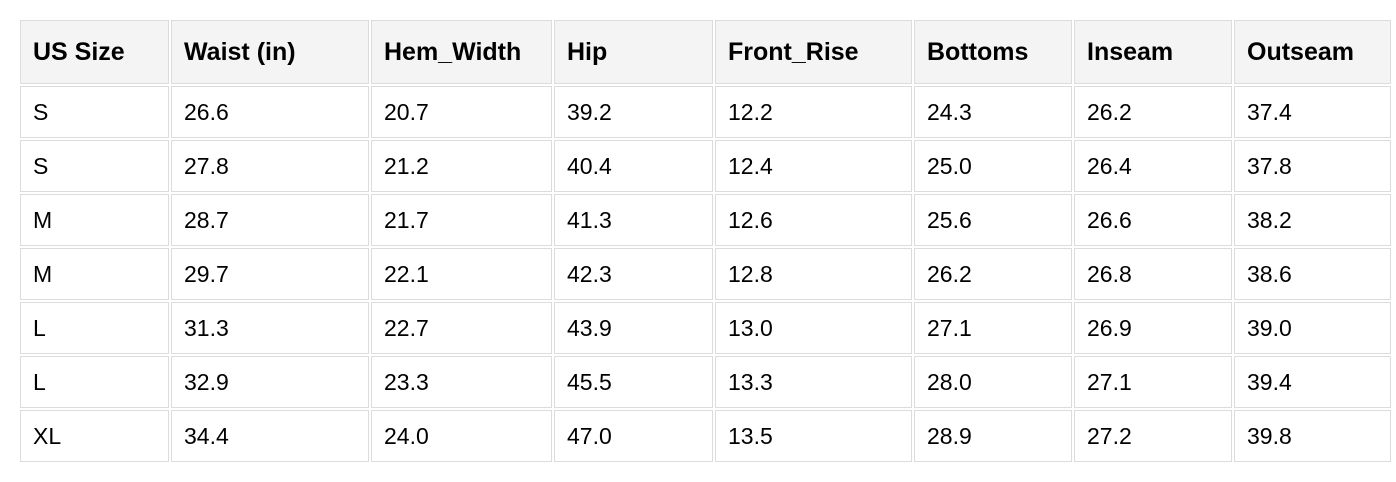 The image size is (1396, 482). I want to click on table-cell: 28.9, so click(993, 436).